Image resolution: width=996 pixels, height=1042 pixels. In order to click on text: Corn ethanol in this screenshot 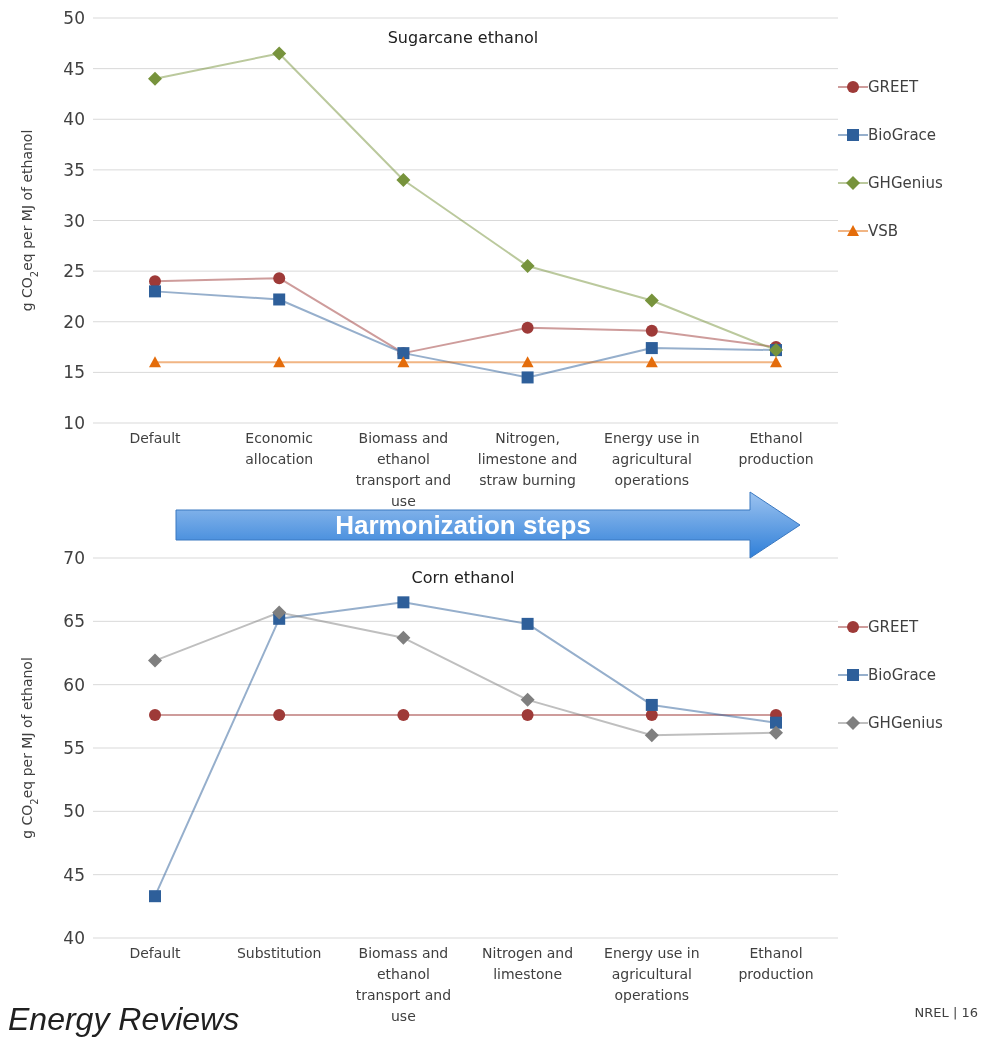, I will do `click(463, 577)`.